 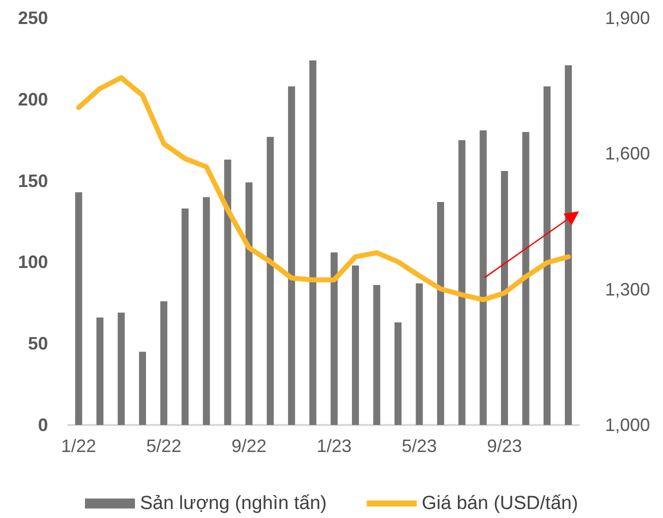 I want to click on x-tick-label: 5/22, so click(x=164, y=446).